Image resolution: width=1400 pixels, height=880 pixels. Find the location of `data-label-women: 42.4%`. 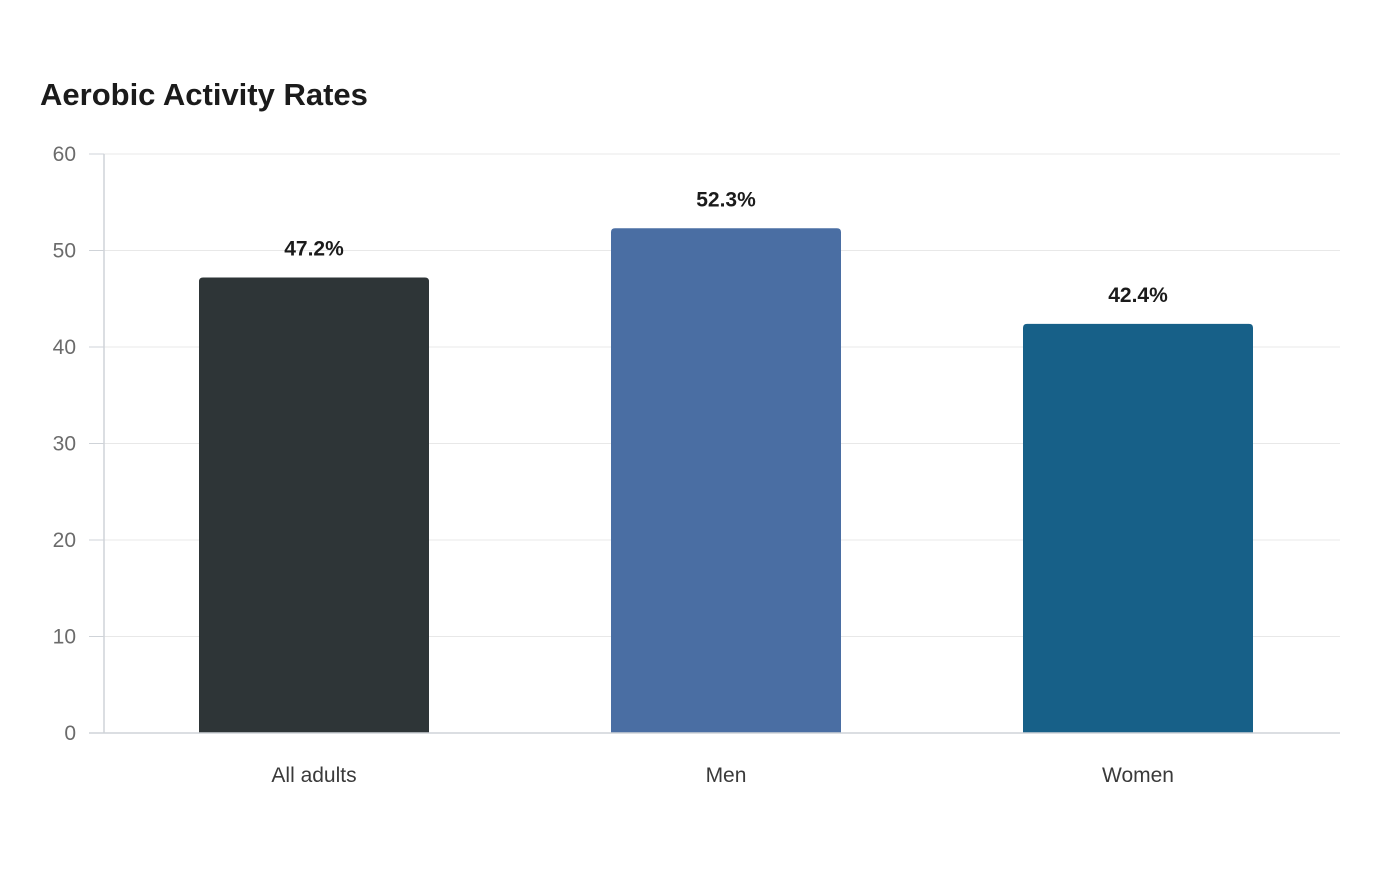

data-label-women: 42.4% is located at coordinates (1138, 295).